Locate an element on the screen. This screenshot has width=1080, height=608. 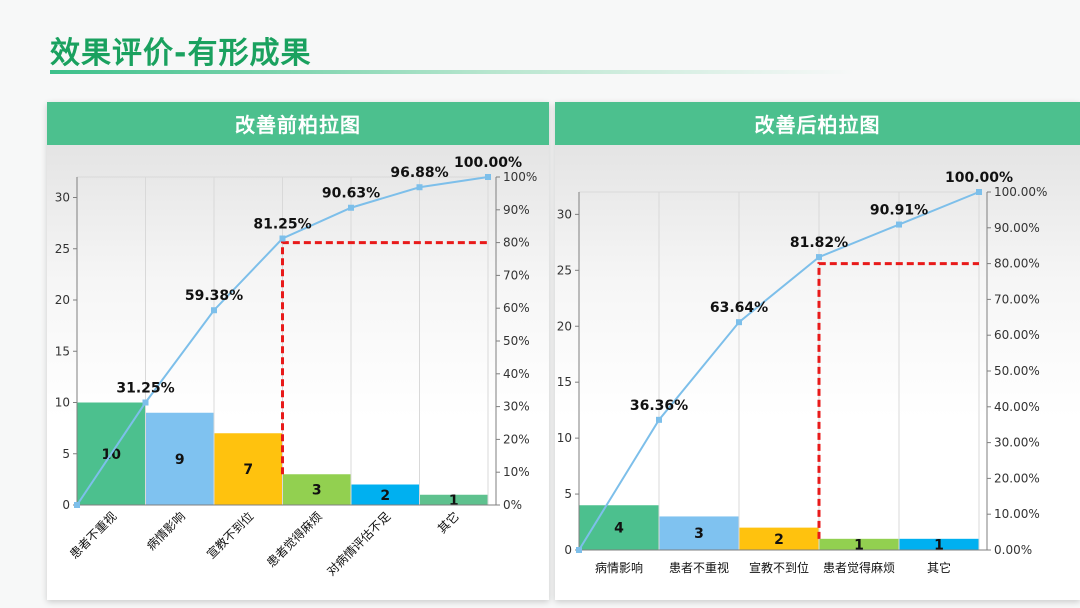
y2-tick-label: 60.00% is located at coordinates (1017, 335).